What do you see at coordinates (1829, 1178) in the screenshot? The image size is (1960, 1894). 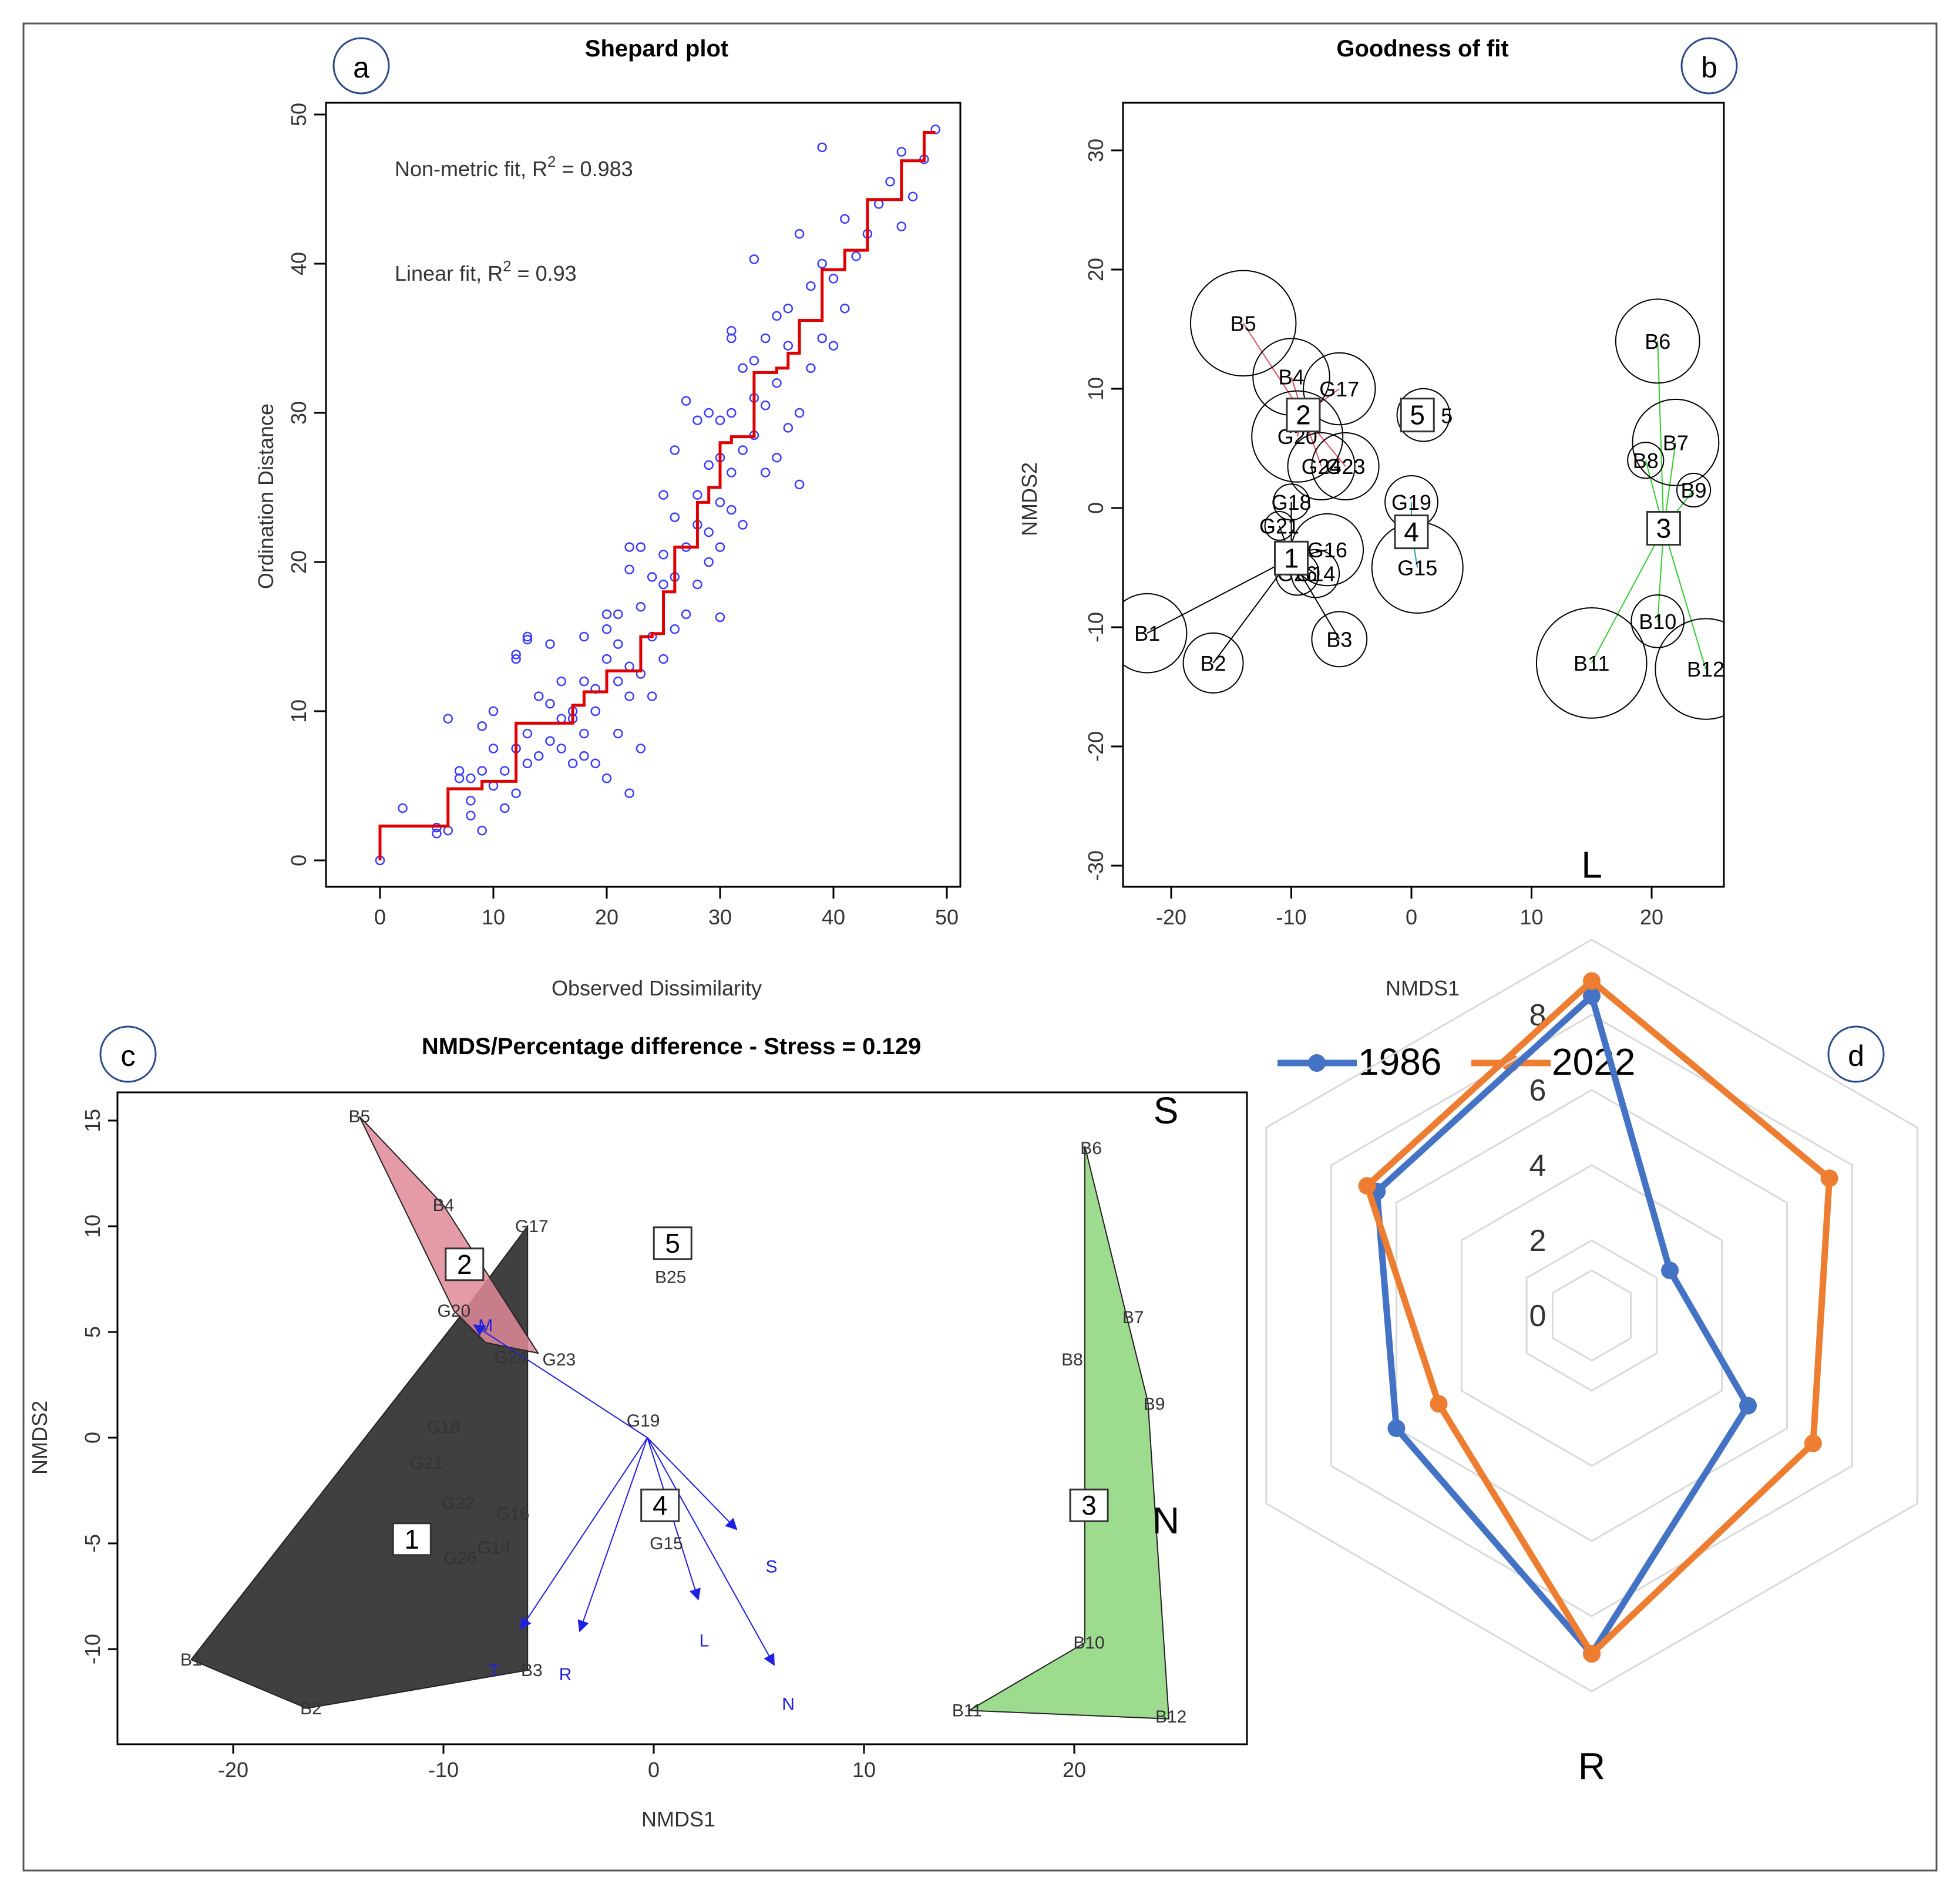 I see `radar-point` at bounding box center [1829, 1178].